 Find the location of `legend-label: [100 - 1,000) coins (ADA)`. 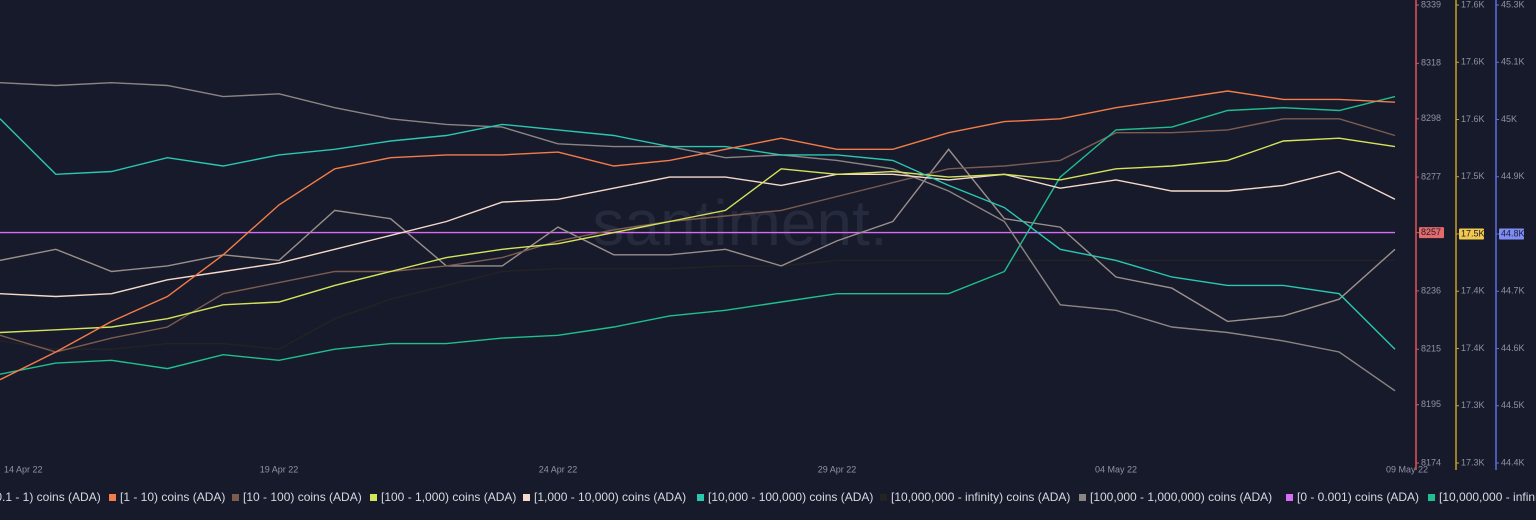

legend-label: [100 - 1,000) coins (ADA) is located at coordinates (448, 497).